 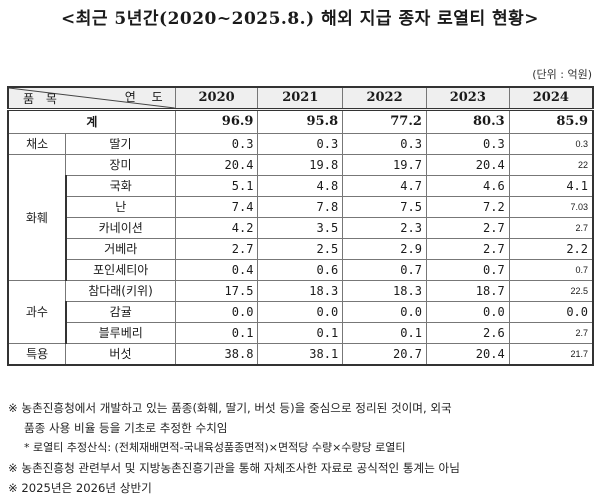 I want to click on total-cell: 80.3, so click(x=467, y=121).